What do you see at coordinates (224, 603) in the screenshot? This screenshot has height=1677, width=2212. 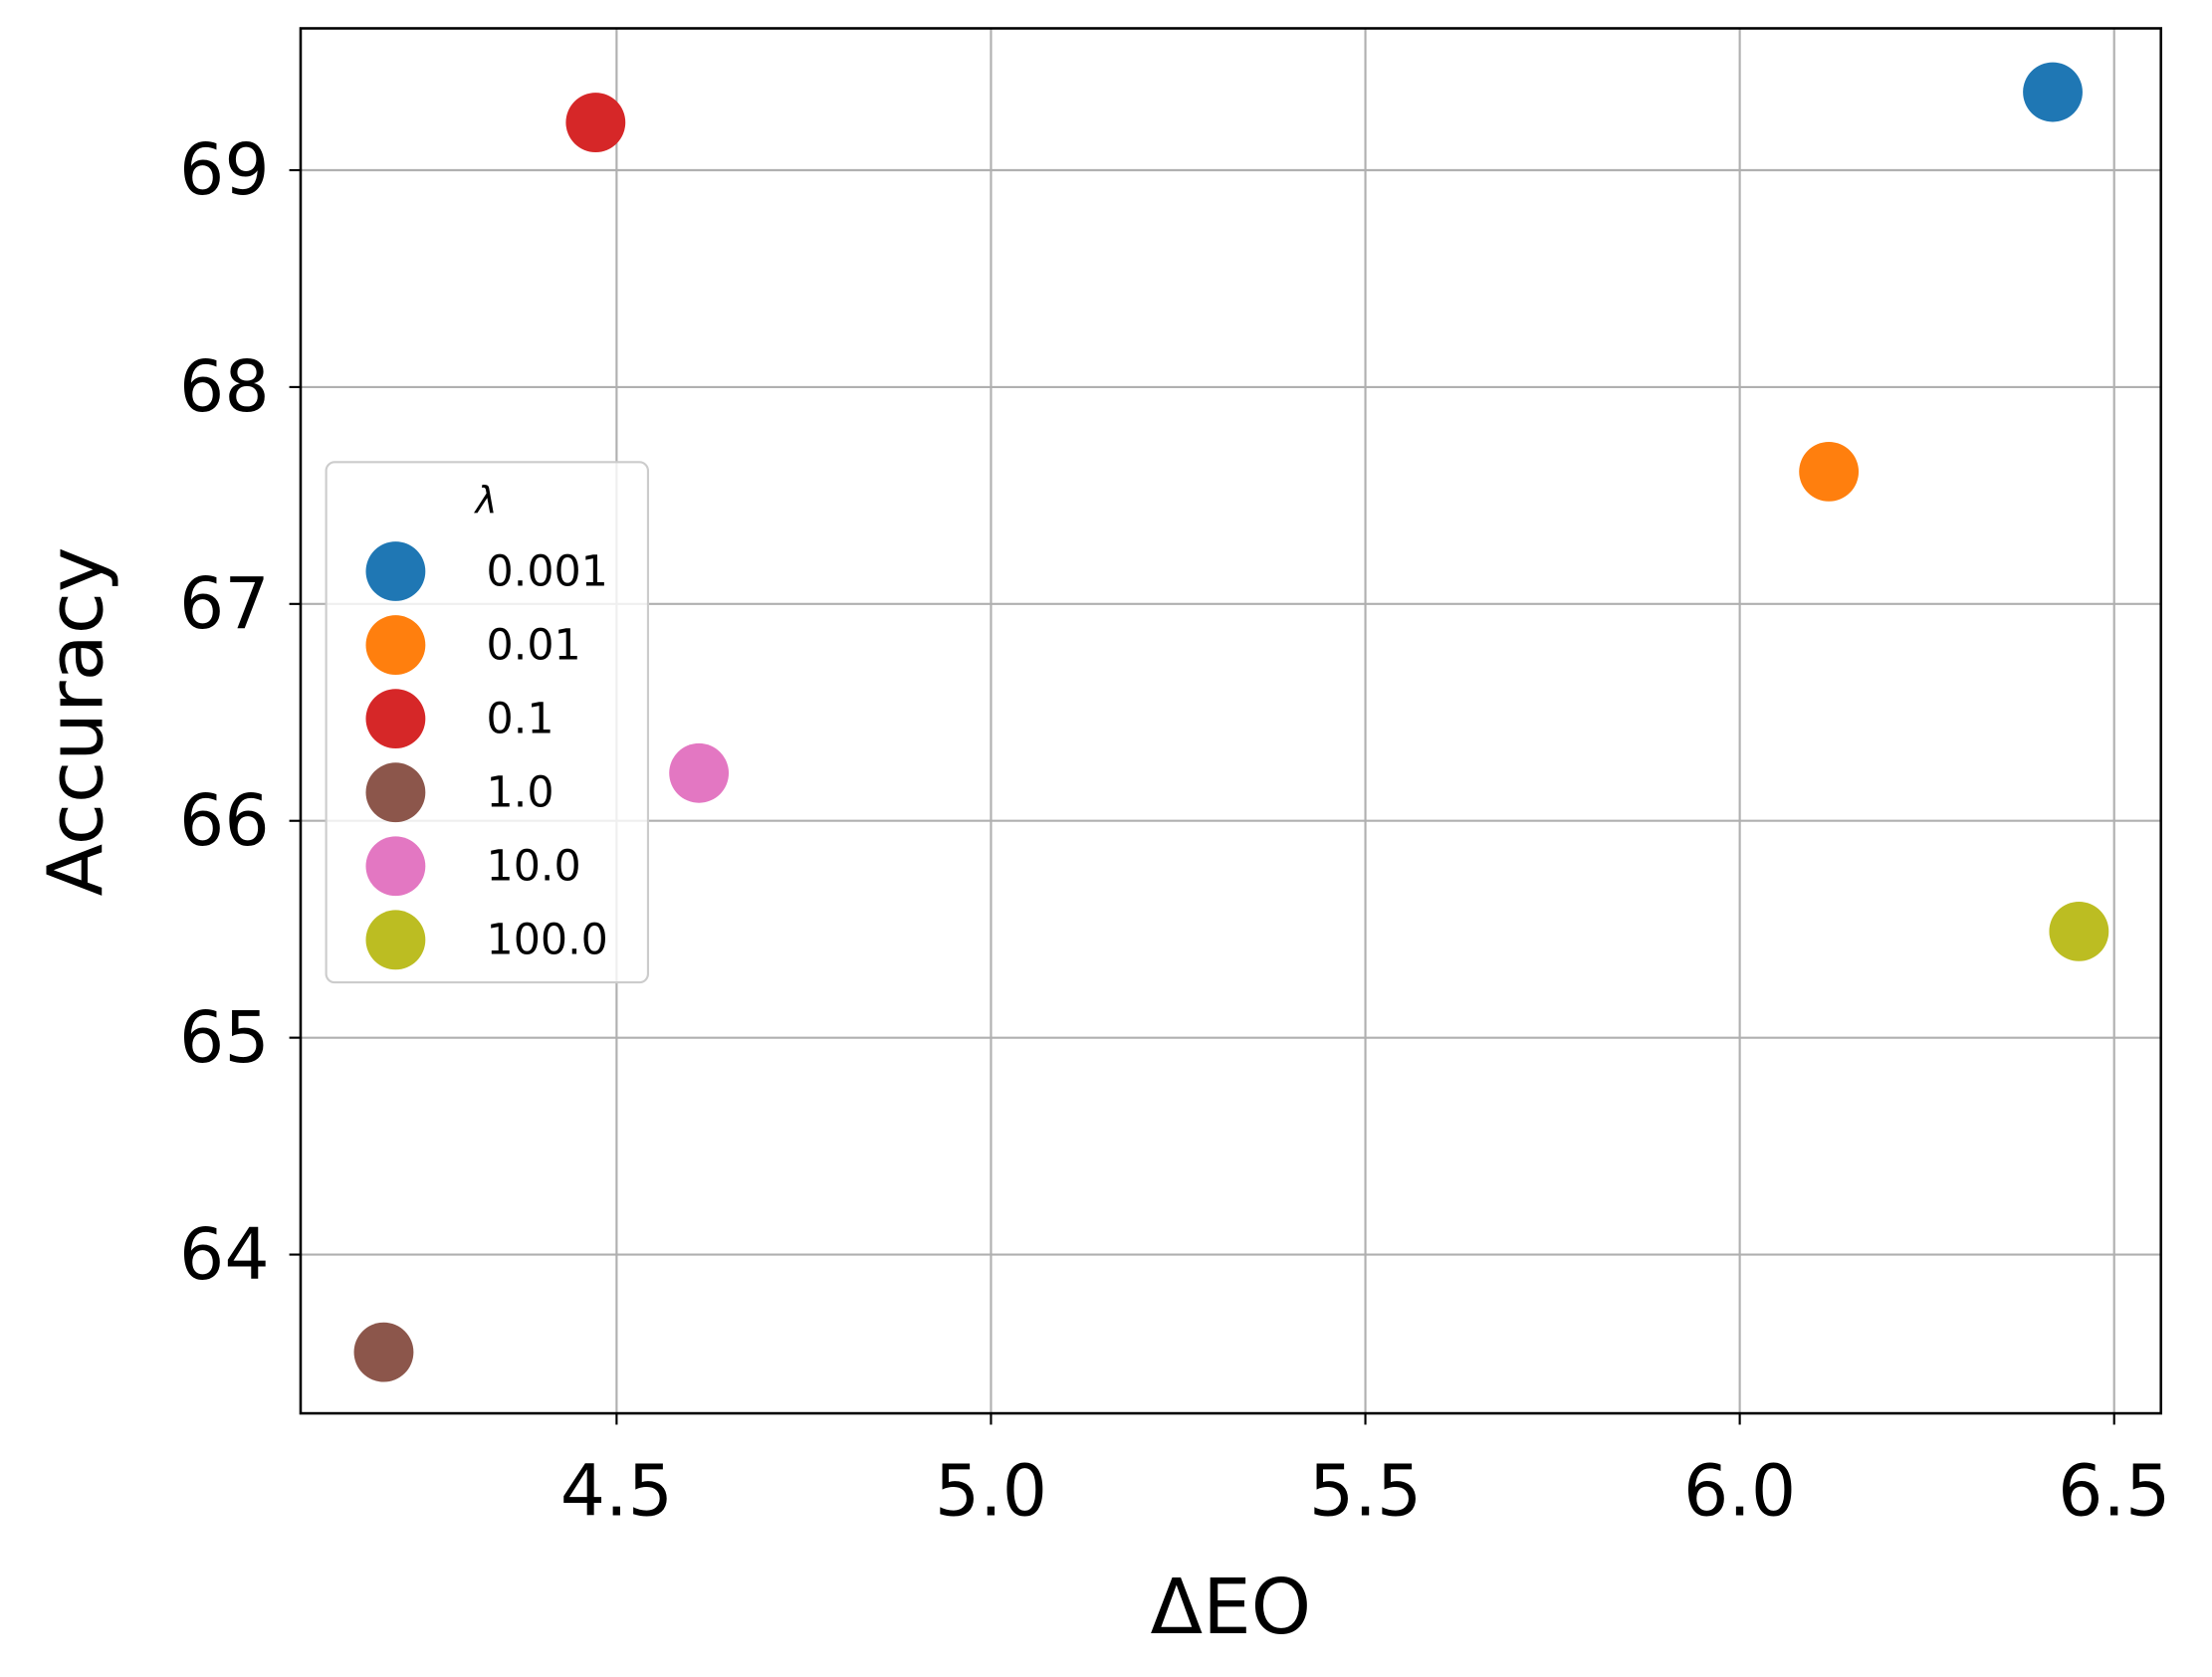 I see `y-tick-label: 67` at bounding box center [224, 603].